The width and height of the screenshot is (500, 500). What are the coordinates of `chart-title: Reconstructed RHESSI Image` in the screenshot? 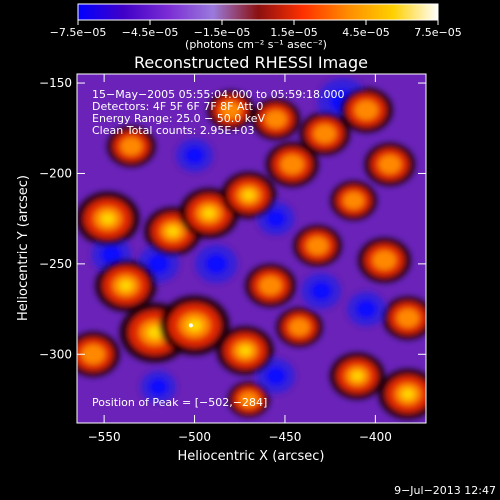 It's located at (251, 62).